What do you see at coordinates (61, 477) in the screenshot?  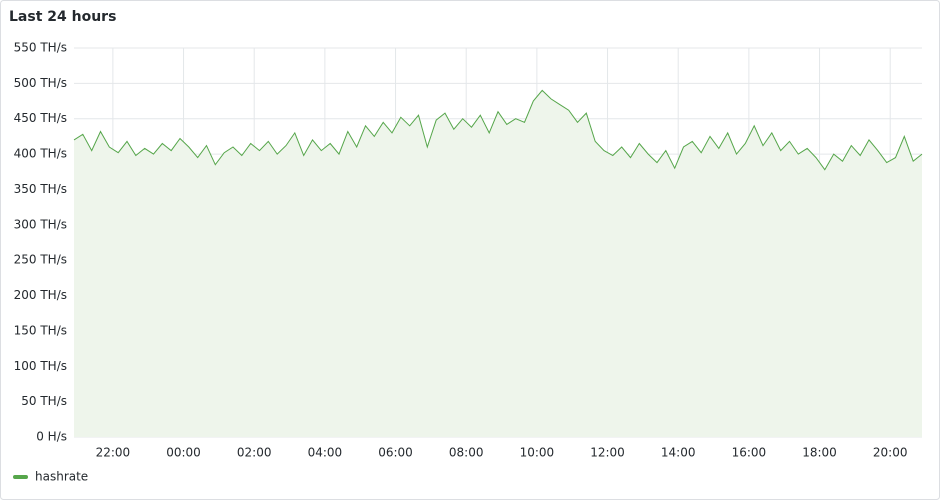 I see `legend-label: hashrate` at bounding box center [61, 477].